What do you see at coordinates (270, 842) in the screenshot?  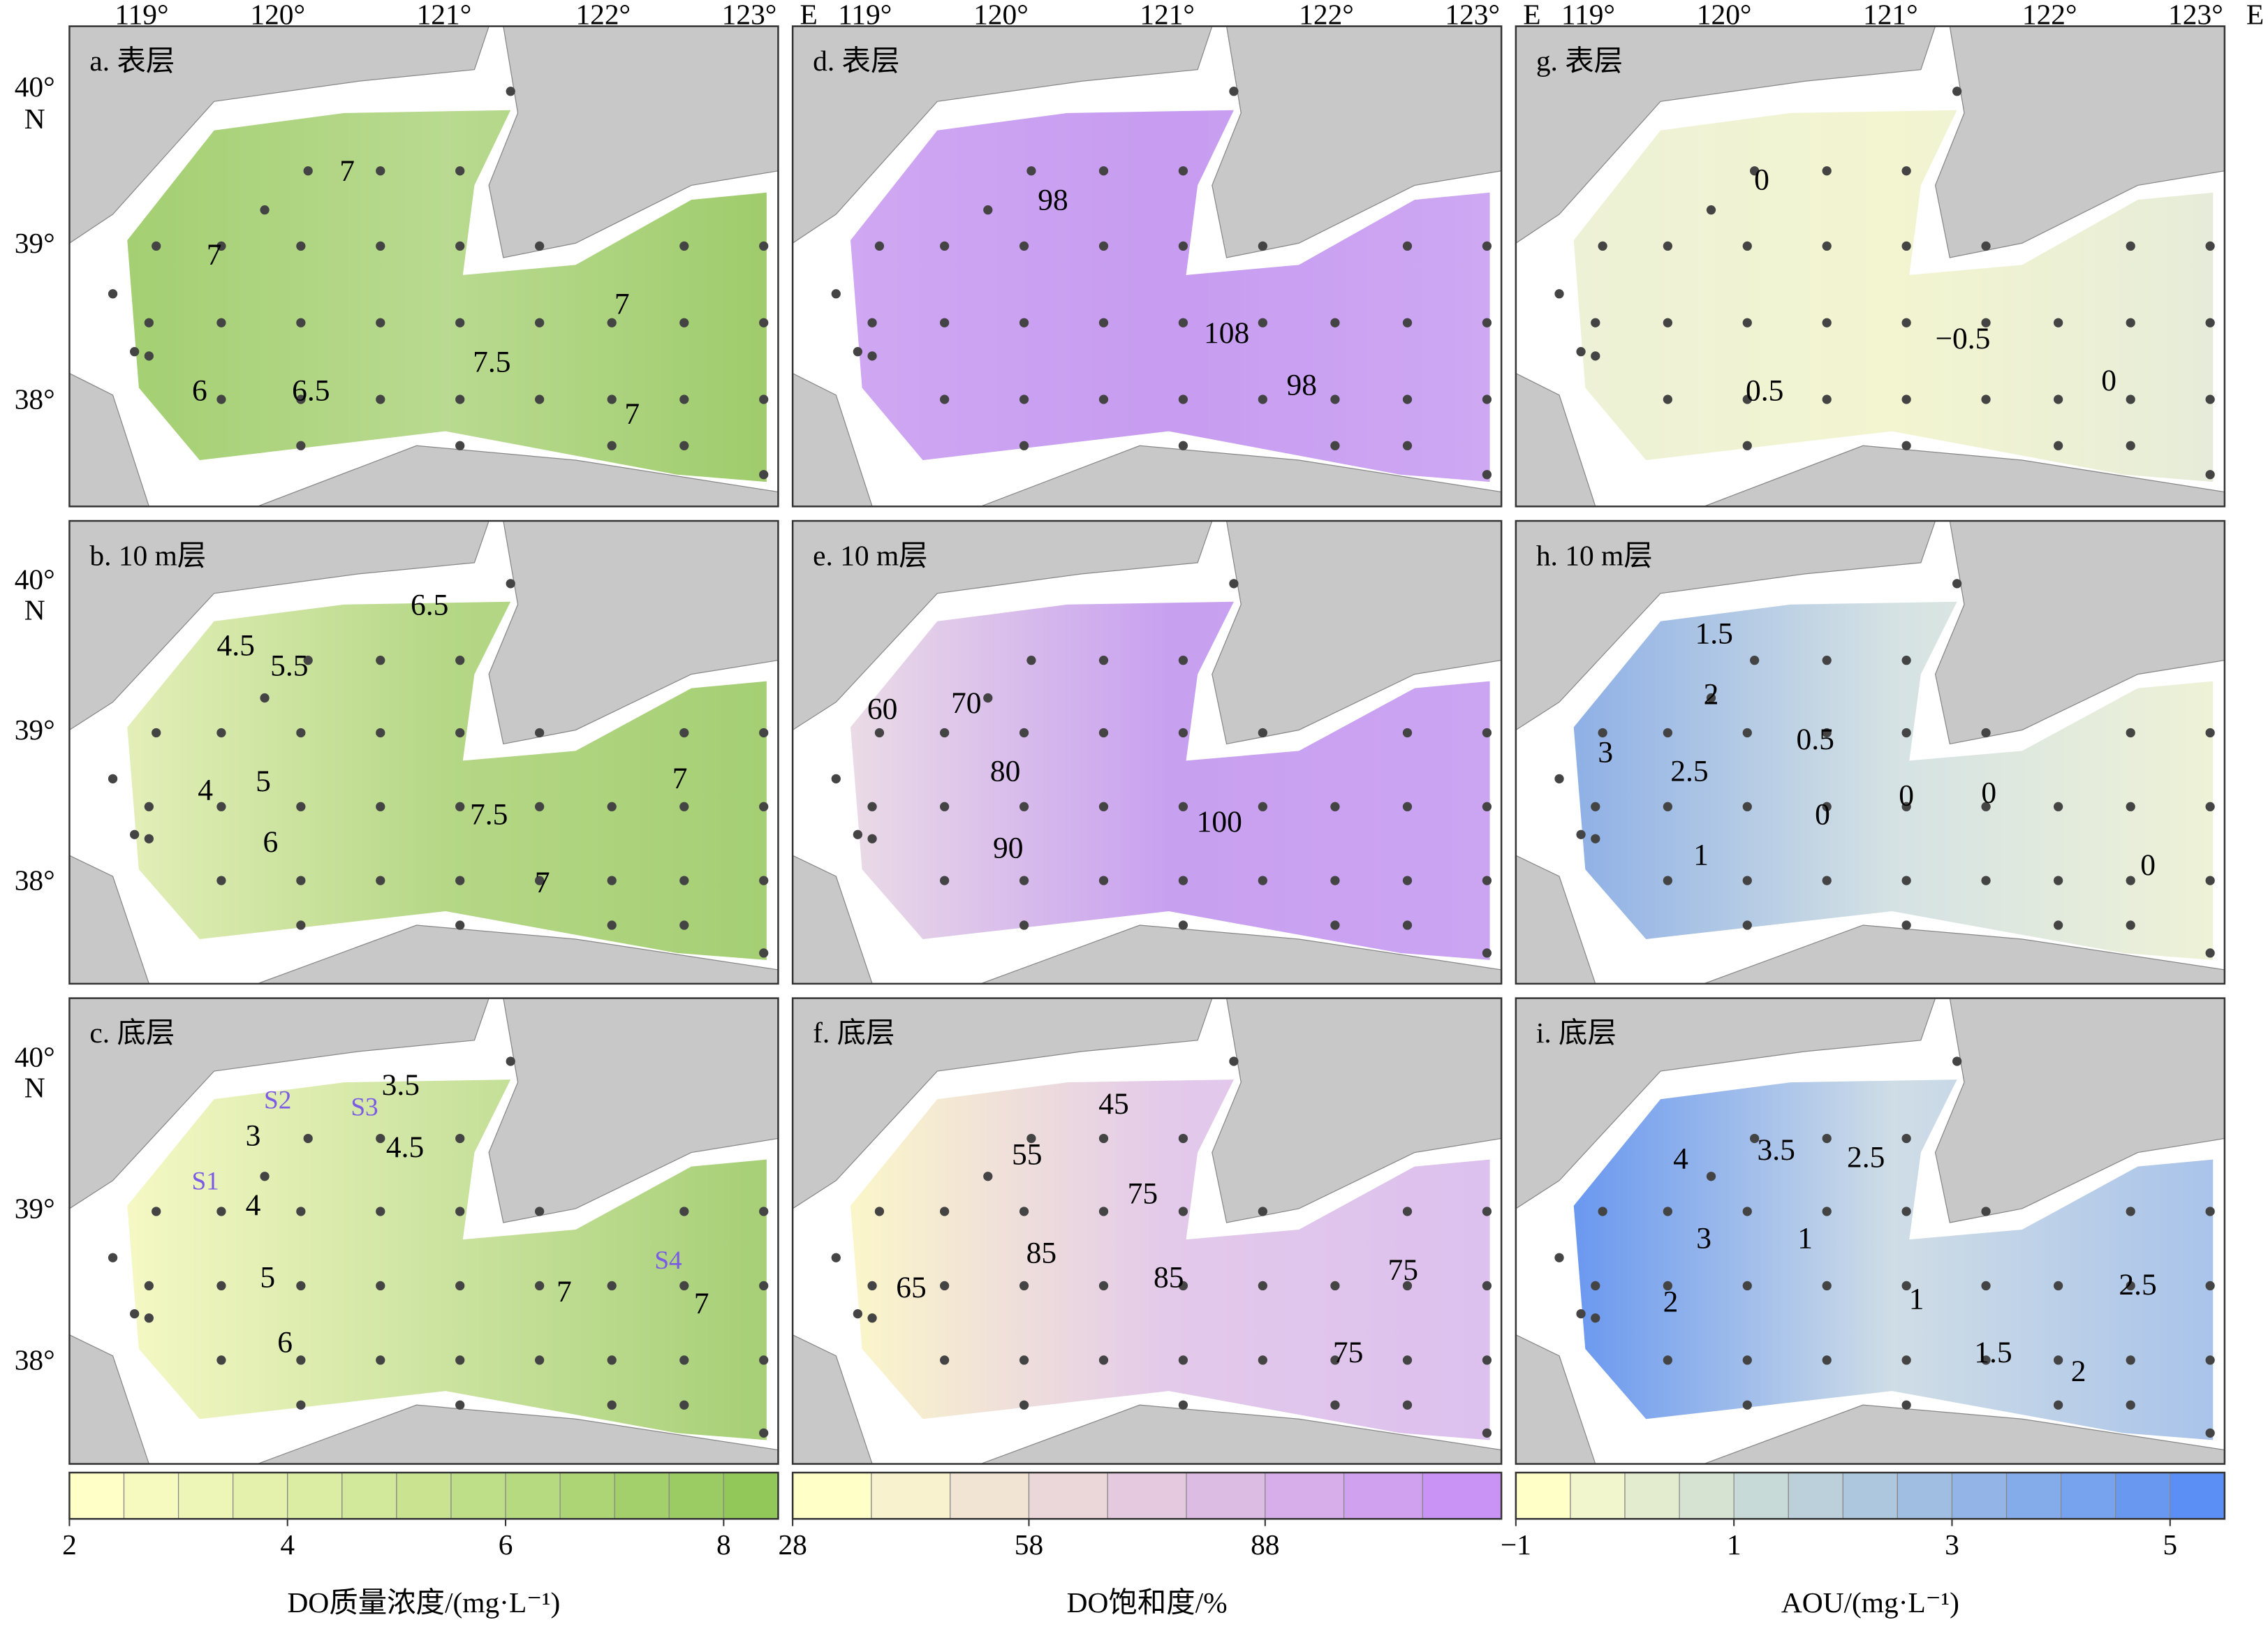 I see `contour-label: 6` at bounding box center [270, 842].